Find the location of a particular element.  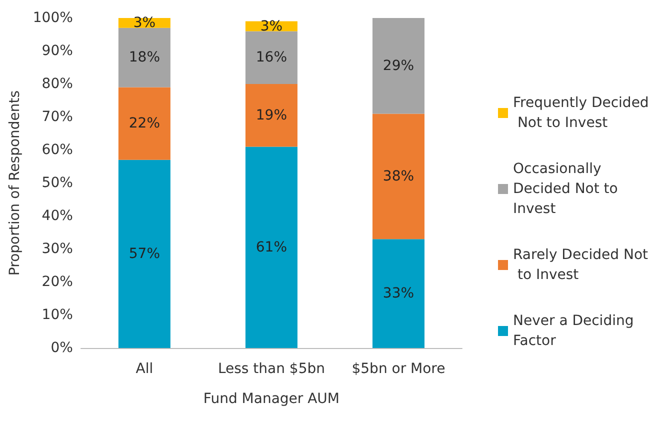

data-label: 57% is located at coordinates (144, 254).